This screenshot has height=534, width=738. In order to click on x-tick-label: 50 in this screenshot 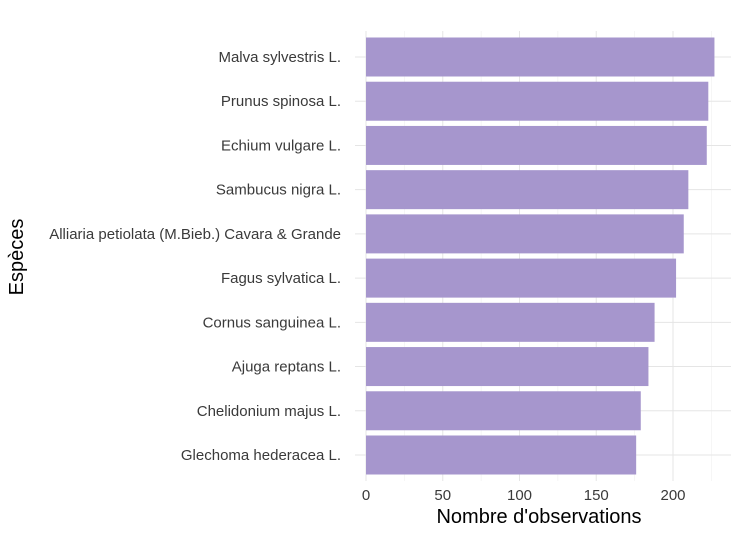, I will do `click(442, 495)`.